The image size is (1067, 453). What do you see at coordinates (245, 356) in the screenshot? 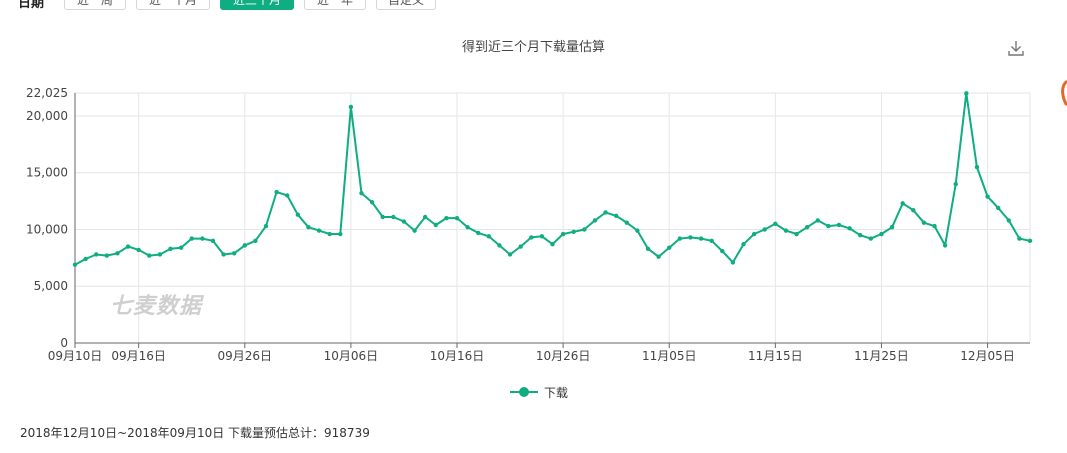
I see `x-tick-label: 09月26日` at bounding box center [245, 356].